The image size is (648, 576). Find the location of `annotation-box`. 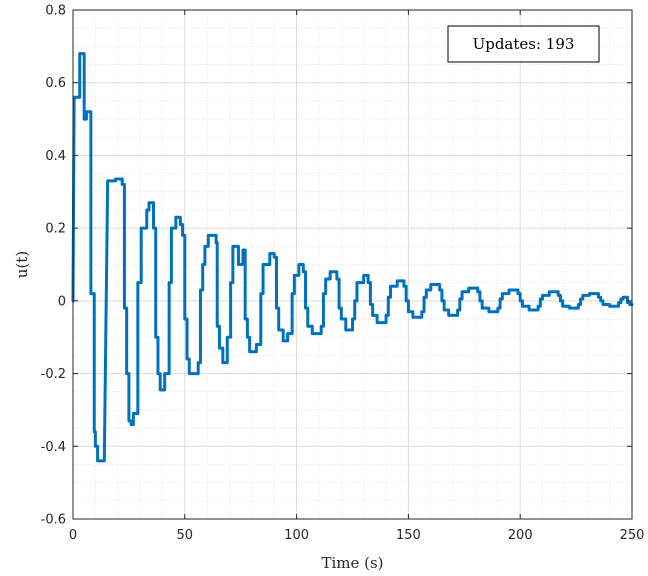

annotation-box is located at coordinates (523, 44).